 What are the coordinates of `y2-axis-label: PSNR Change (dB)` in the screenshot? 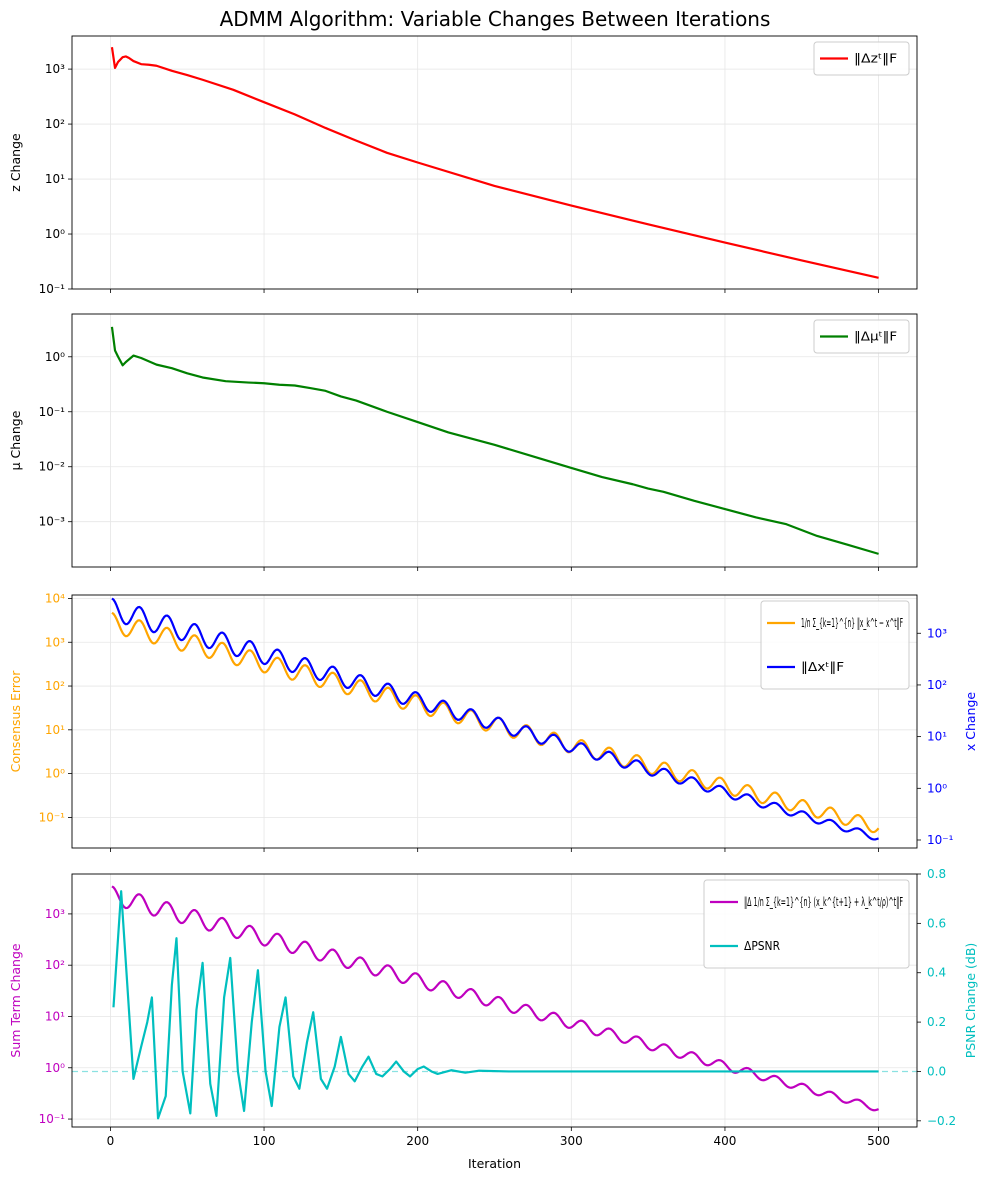 It's located at (970, 1001).